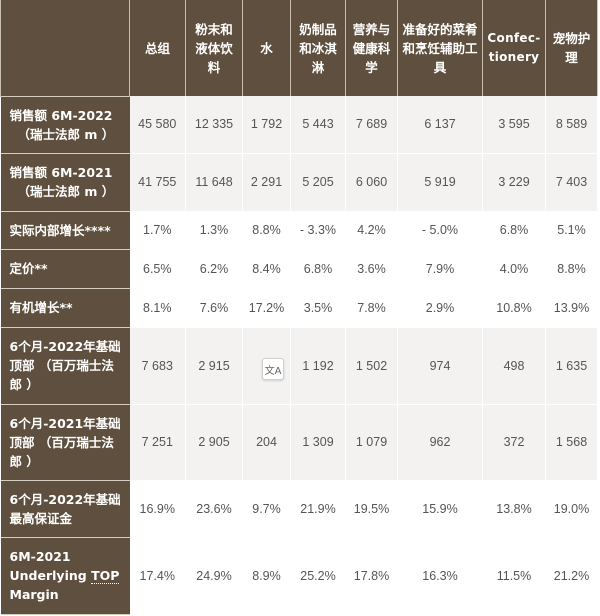 Image resolution: width=600 pixels, height=616 pixels. Describe the element at coordinates (371, 576) in the screenshot. I see `table-cell: 17.8%` at that location.